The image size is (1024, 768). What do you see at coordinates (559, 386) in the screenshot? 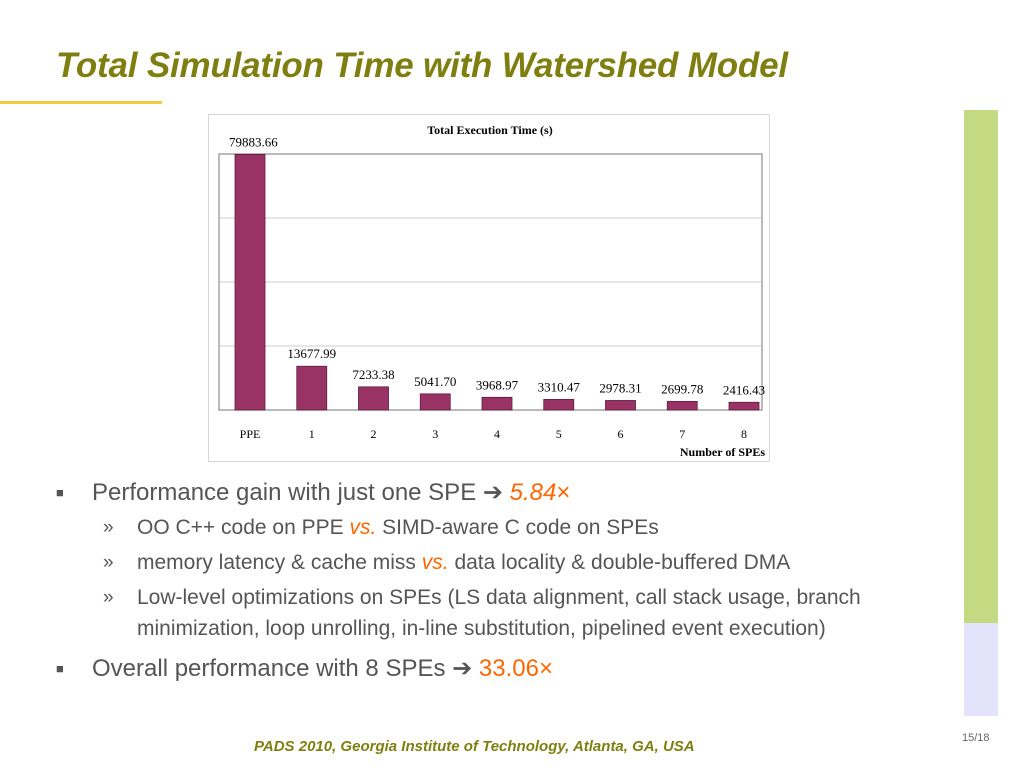
I see `data-label: 3310.47` at bounding box center [559, 386].